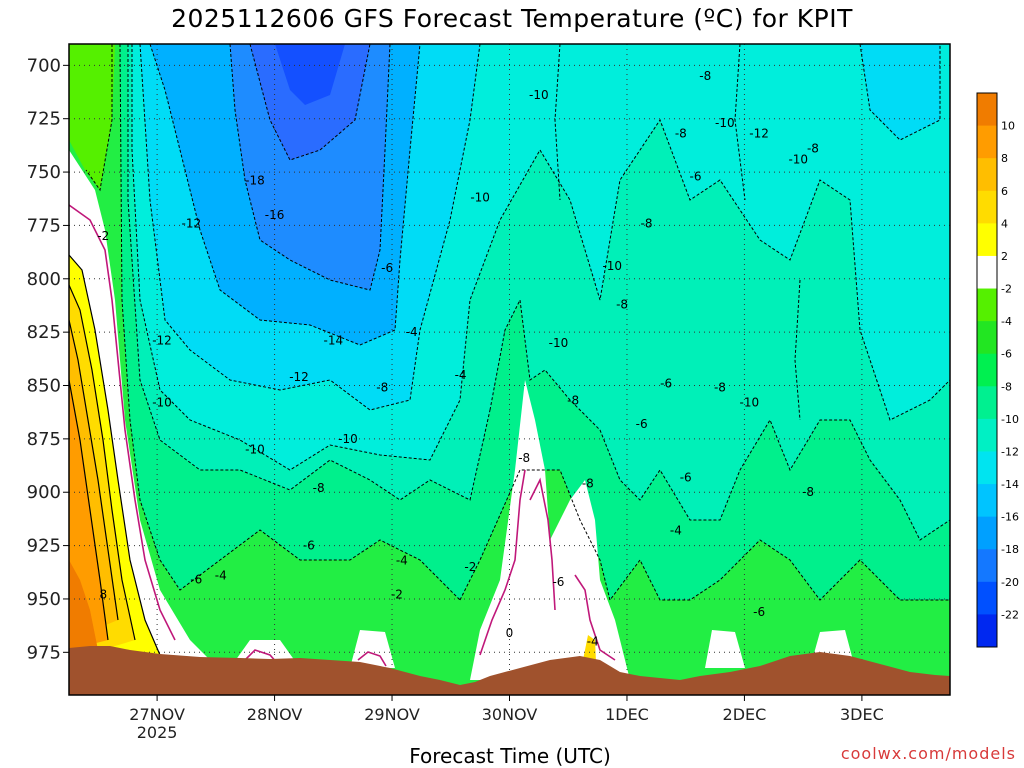  I want to click on freezing-contour-west, so click(122, 422).